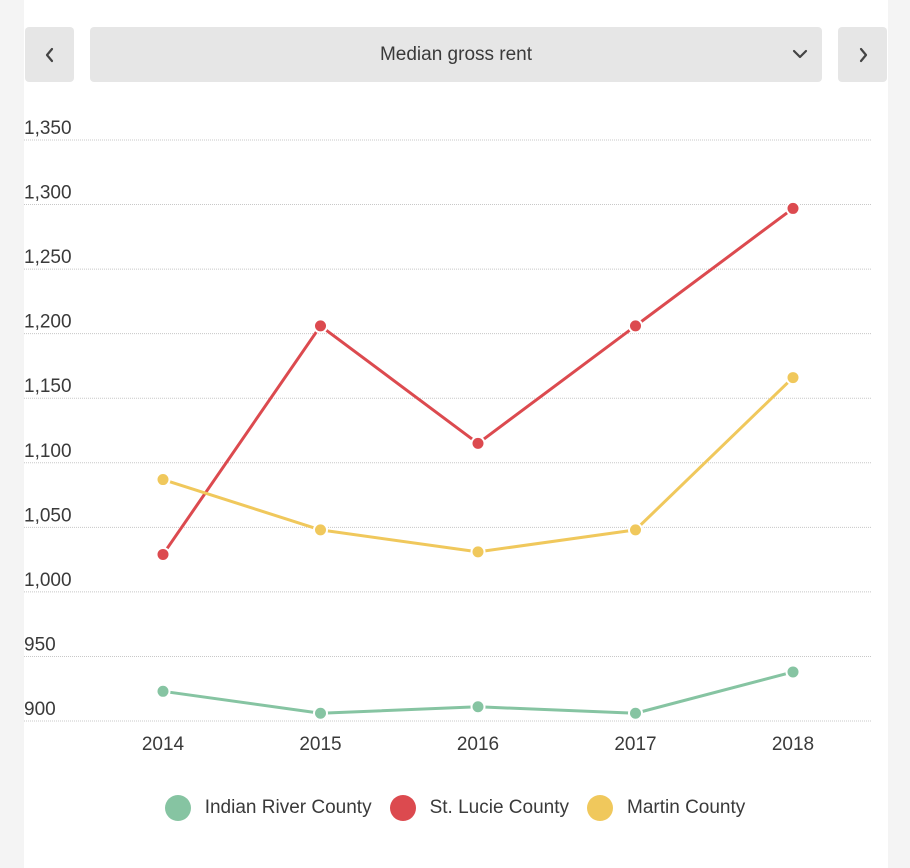 This screenshot has height=868, width=910. What do you see at coordinates (48, 580) in the screenshot?
I see `y-tick-label: 1,000` at bounding box center [48, 580].